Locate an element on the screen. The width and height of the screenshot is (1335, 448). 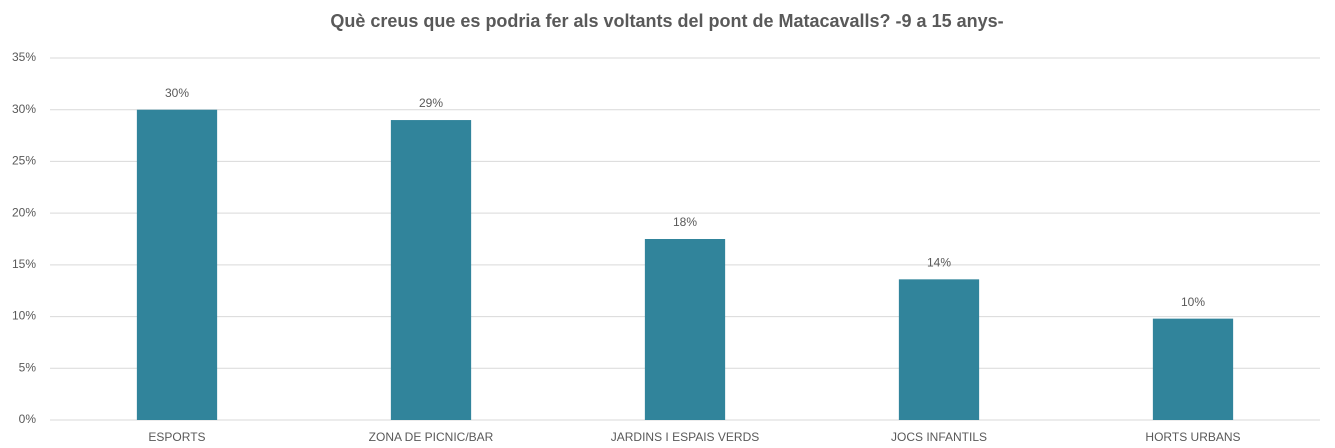
data-label: 10% is located at coordinates (1193, 302).